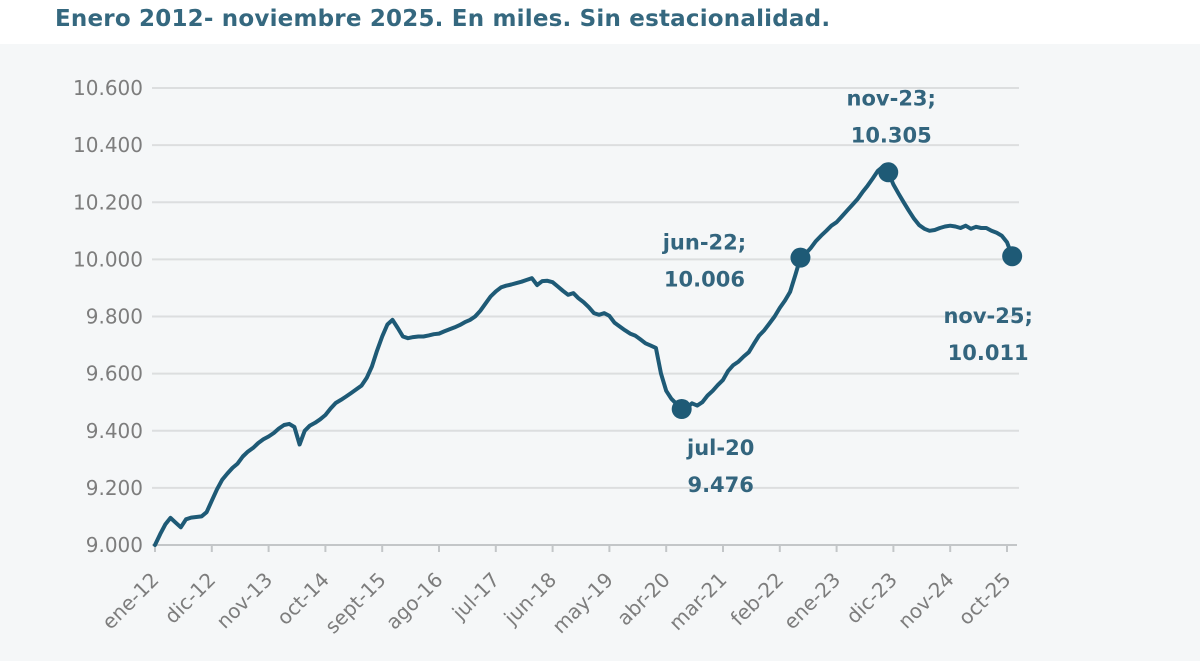 The height and width of the screenshot is (661, 1200). I want to click on x-axis-tick-label: nov-24, so click(926, 601).